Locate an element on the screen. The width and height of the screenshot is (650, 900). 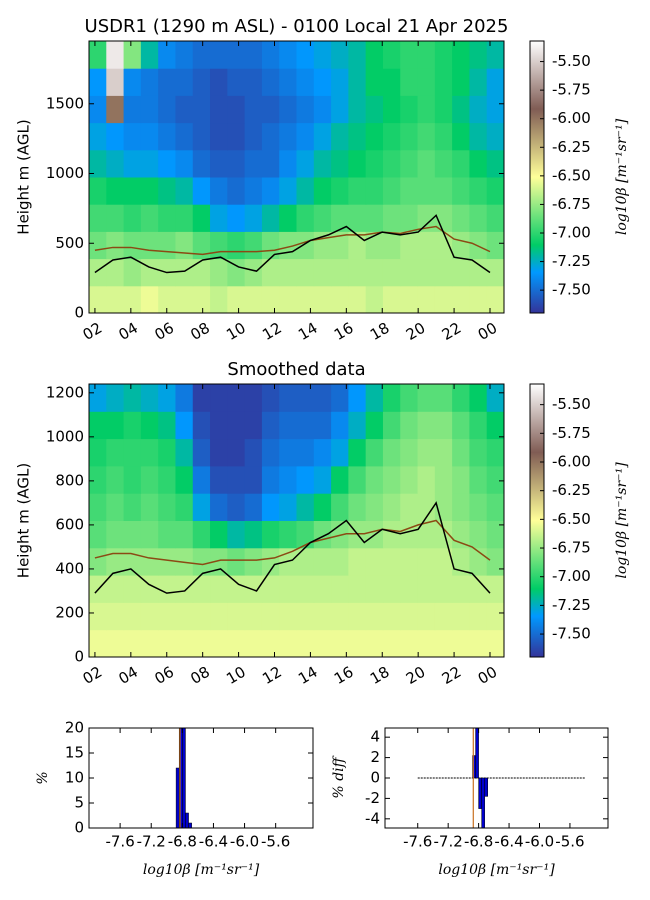
x-tick-label: -5.6 is located at coordinates (275, 842).